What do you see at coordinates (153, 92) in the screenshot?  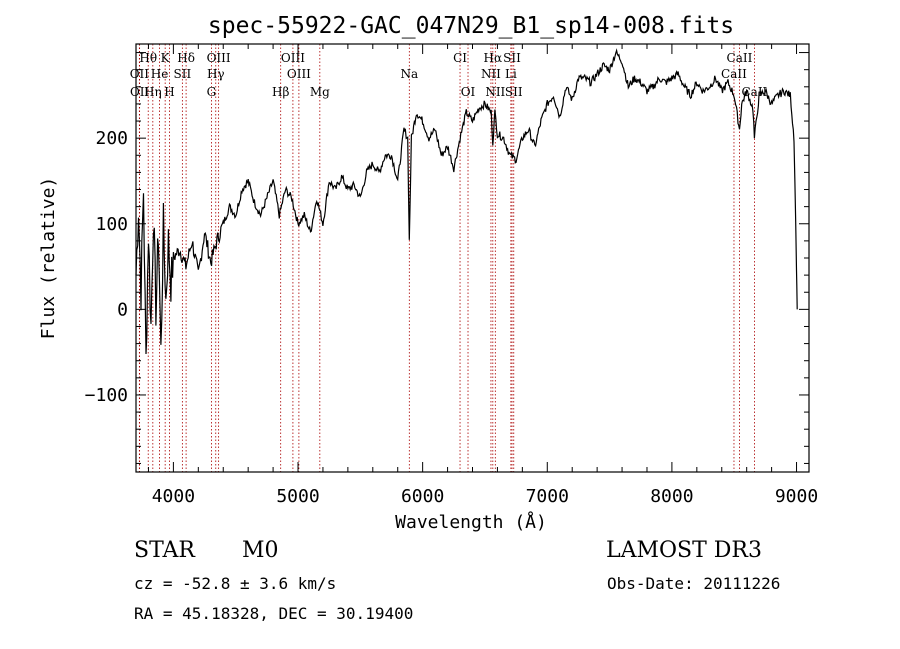 I see `emission-line-label: Hη` at bounding box center [153, 92].